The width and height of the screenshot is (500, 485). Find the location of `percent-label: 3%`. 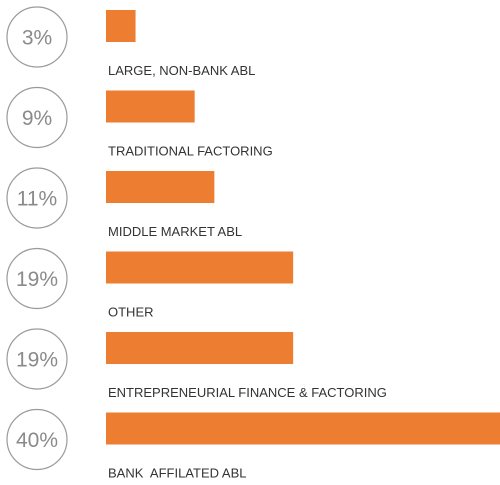

percent-label: 3% is located at coordinates (37, 38).